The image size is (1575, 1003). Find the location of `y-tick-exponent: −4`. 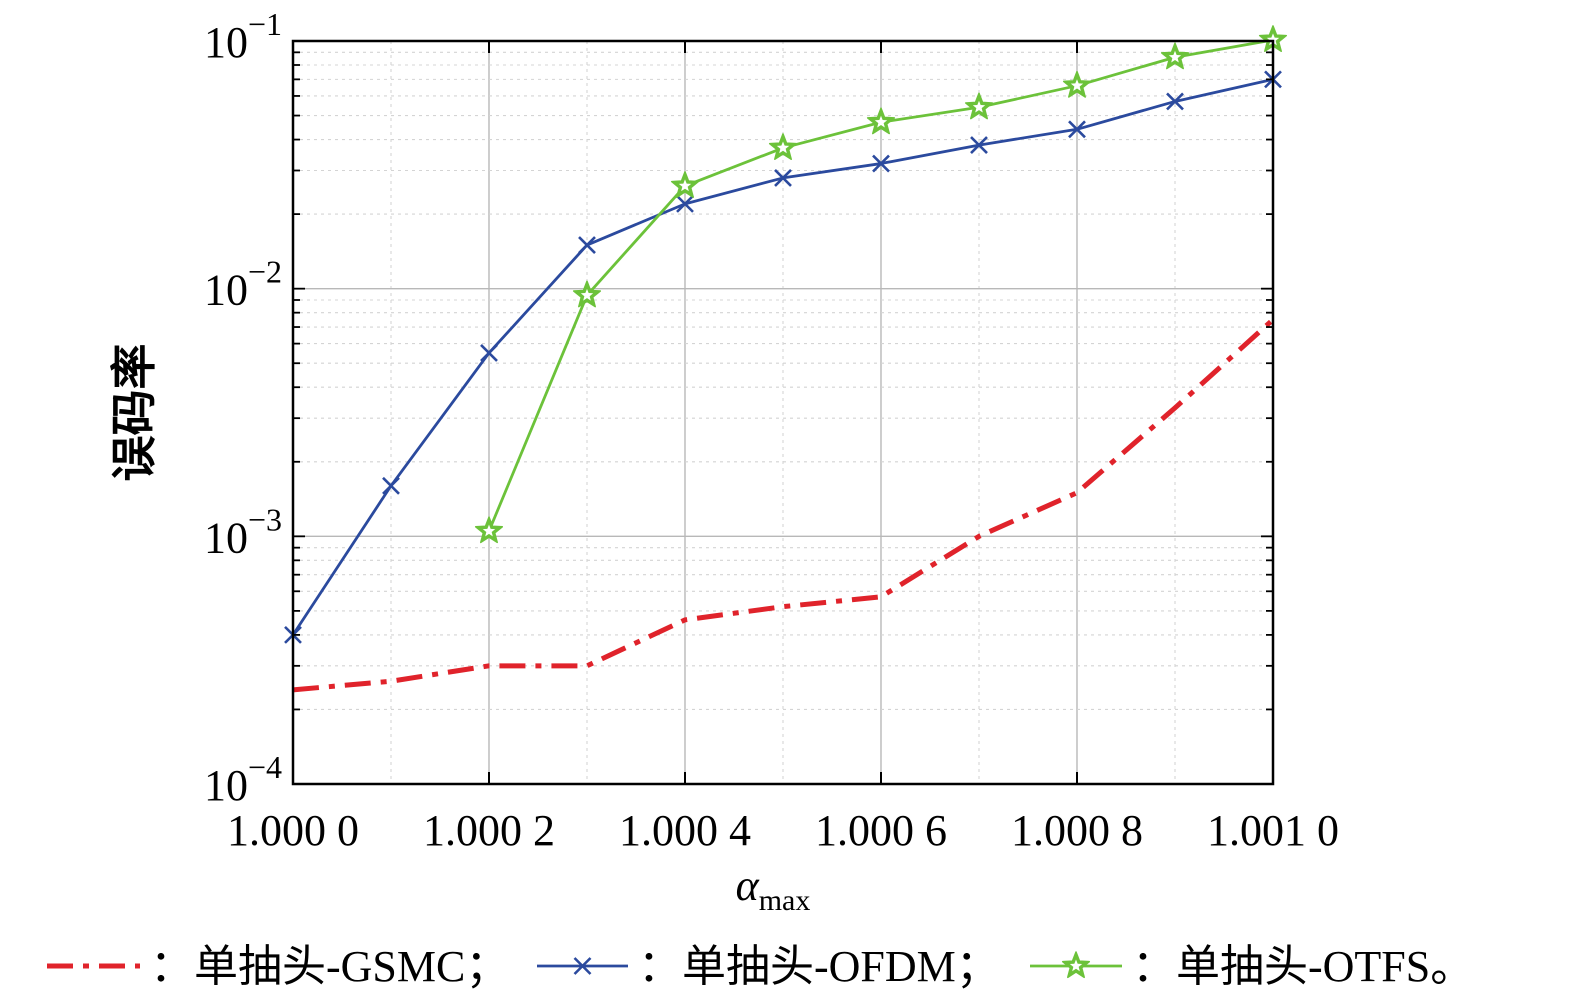

y-tick-exponent: −4 is located at coordinates (265, 767).